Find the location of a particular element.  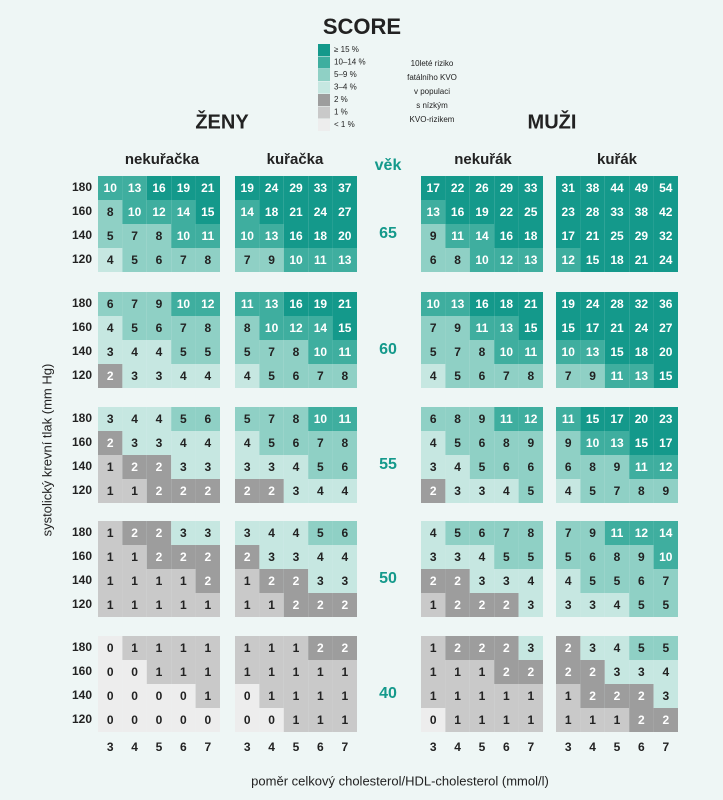

risk-value: 22 is located at coordinates (507, 212).